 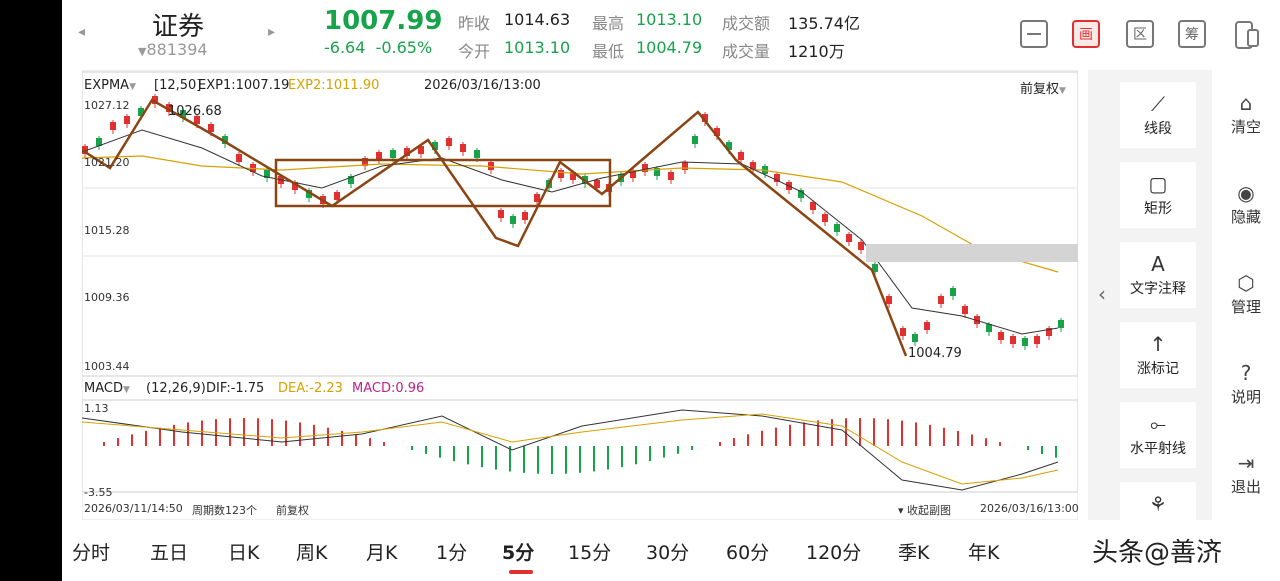 I want to click on tab-yearly: 年K, so click(x=984, y=553).